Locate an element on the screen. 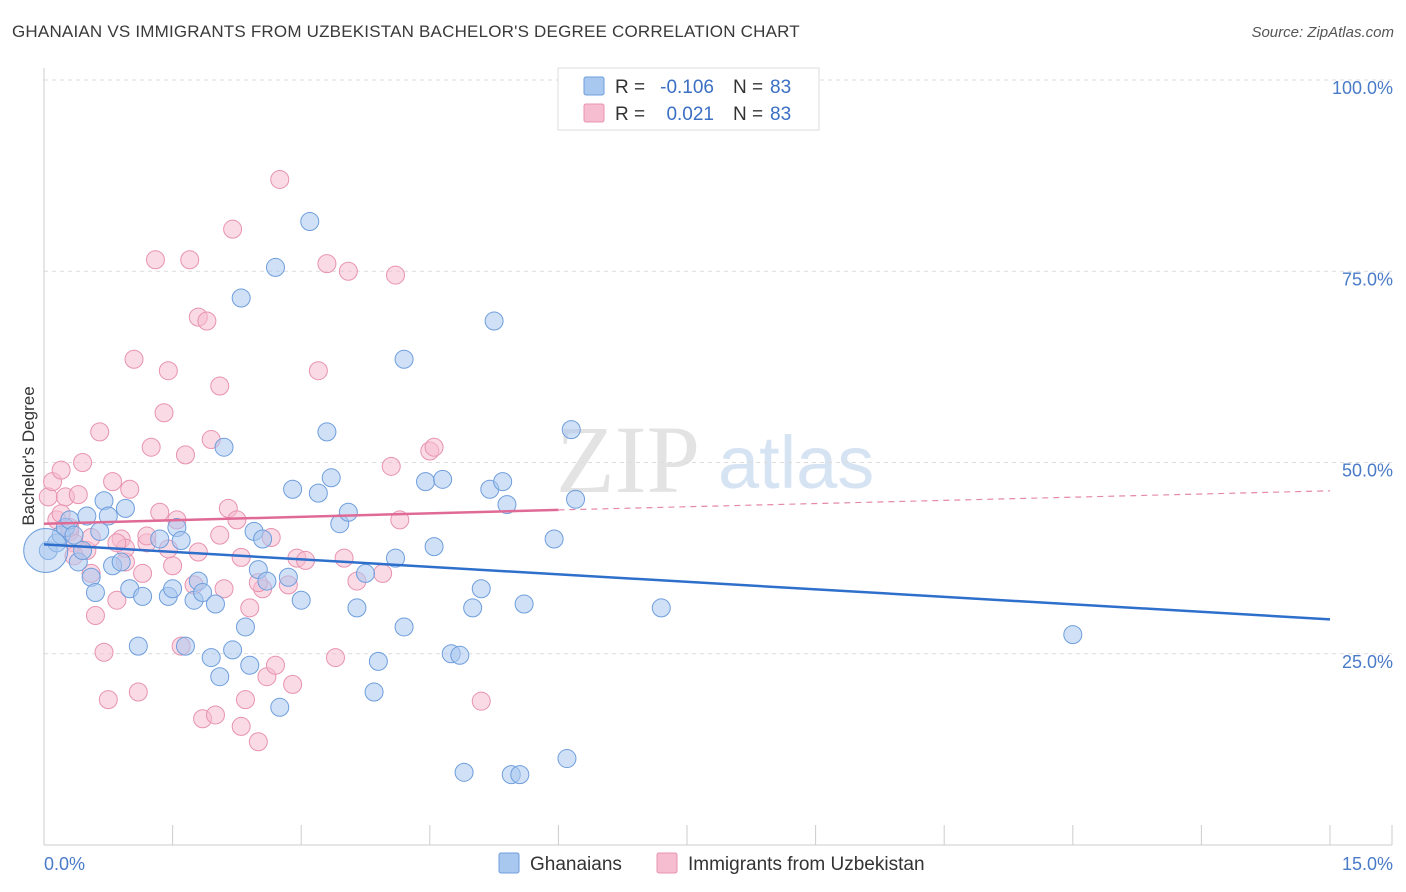 This screenshot has width=1406, height=892. y-tick-label: 25.0% is located at coordinates (1367, 662).